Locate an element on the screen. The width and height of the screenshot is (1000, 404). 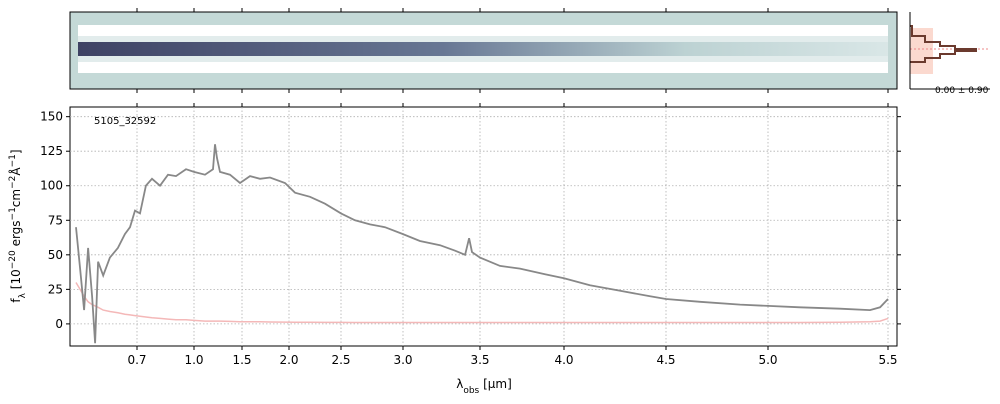
y-tick-label: 150 is located at coordinates (51, 117).